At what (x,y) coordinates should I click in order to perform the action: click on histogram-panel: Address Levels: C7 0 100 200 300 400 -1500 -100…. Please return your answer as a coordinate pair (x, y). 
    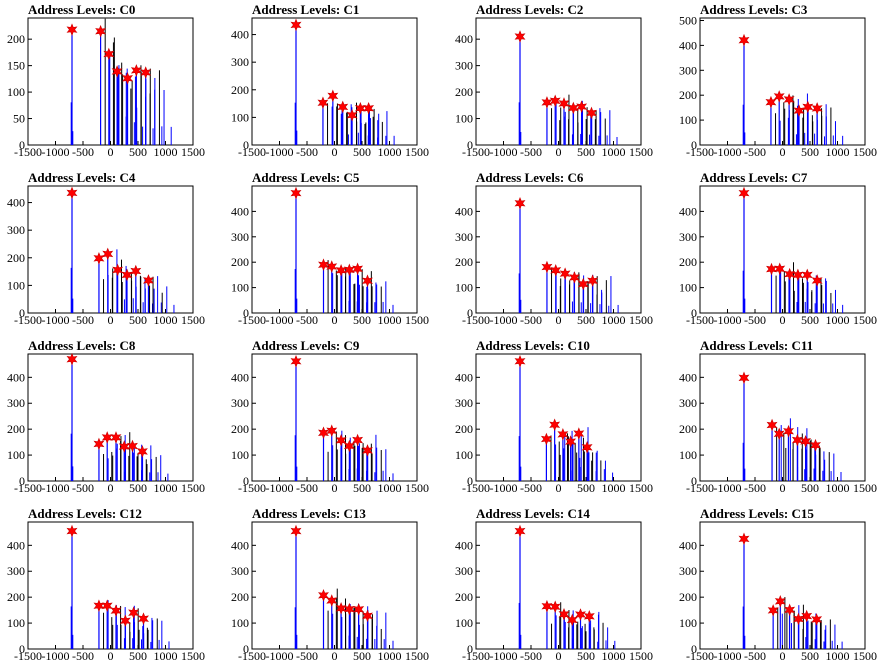
    Looking at the image, I should click on (778, 248).